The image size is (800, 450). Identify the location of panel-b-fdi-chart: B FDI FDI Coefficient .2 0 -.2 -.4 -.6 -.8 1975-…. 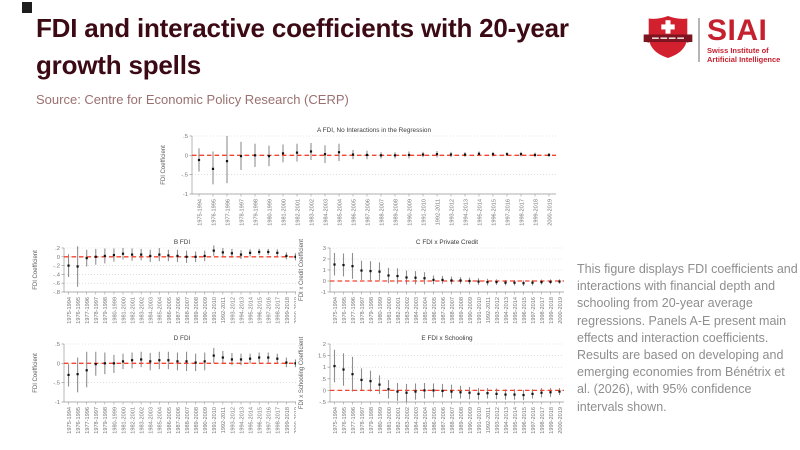
(169, 286).